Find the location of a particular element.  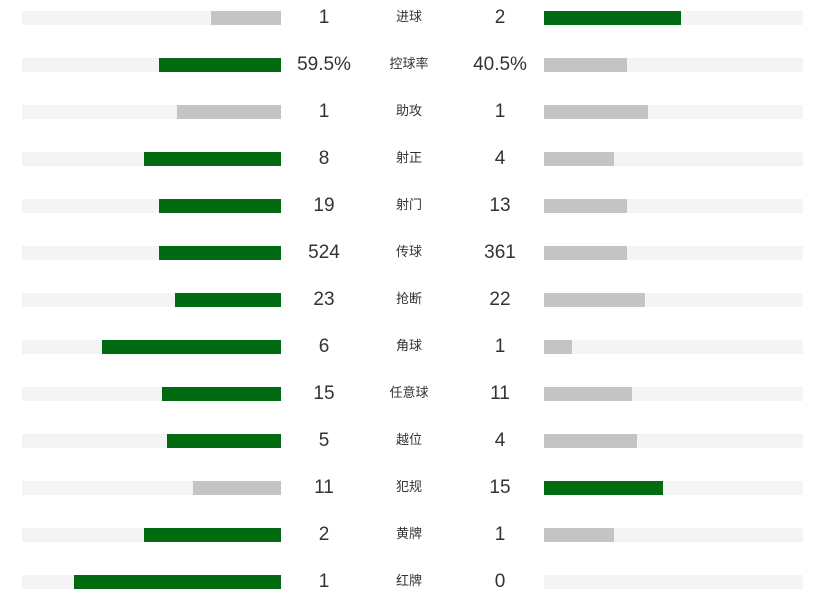

stat-row: 15 任意球 11 is located at coordinates (419, 394).